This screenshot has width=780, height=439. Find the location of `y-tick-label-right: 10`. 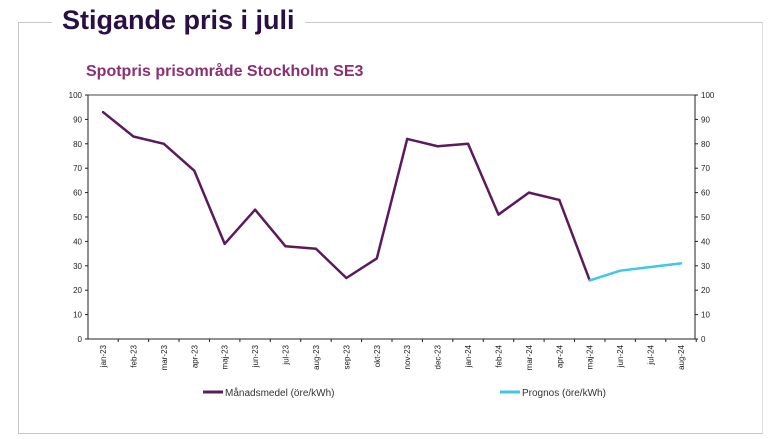

y-tick-label-right: 10 is located at coordinates (705, 315).